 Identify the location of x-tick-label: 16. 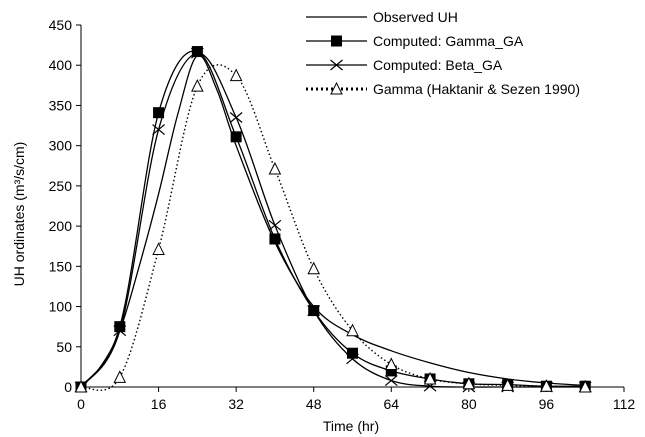
(159, 404).